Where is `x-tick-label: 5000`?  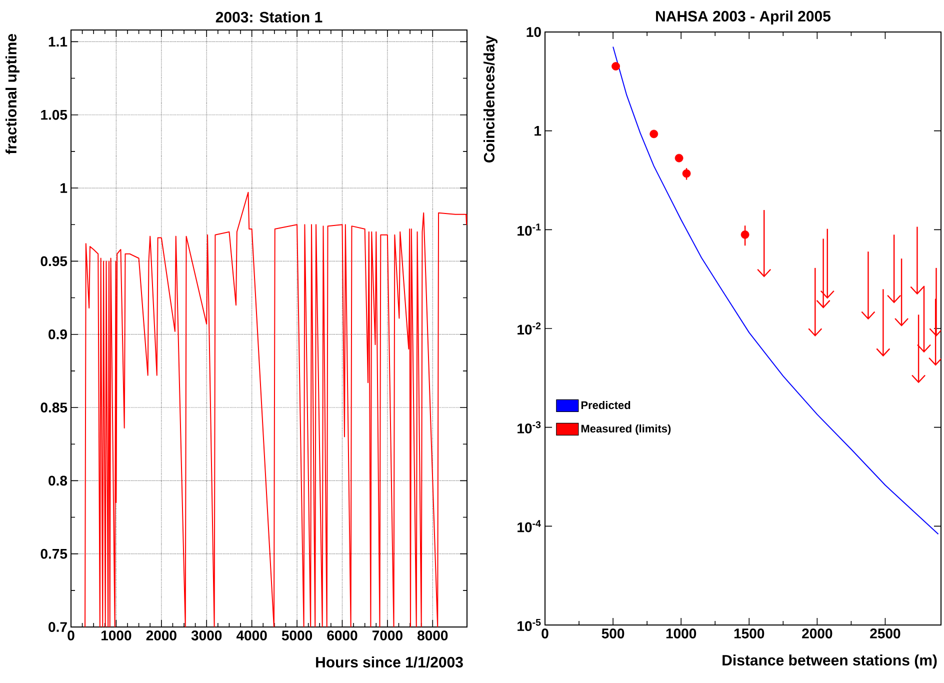 x-tick-label: 5000 is located at coordinates (297, 635).